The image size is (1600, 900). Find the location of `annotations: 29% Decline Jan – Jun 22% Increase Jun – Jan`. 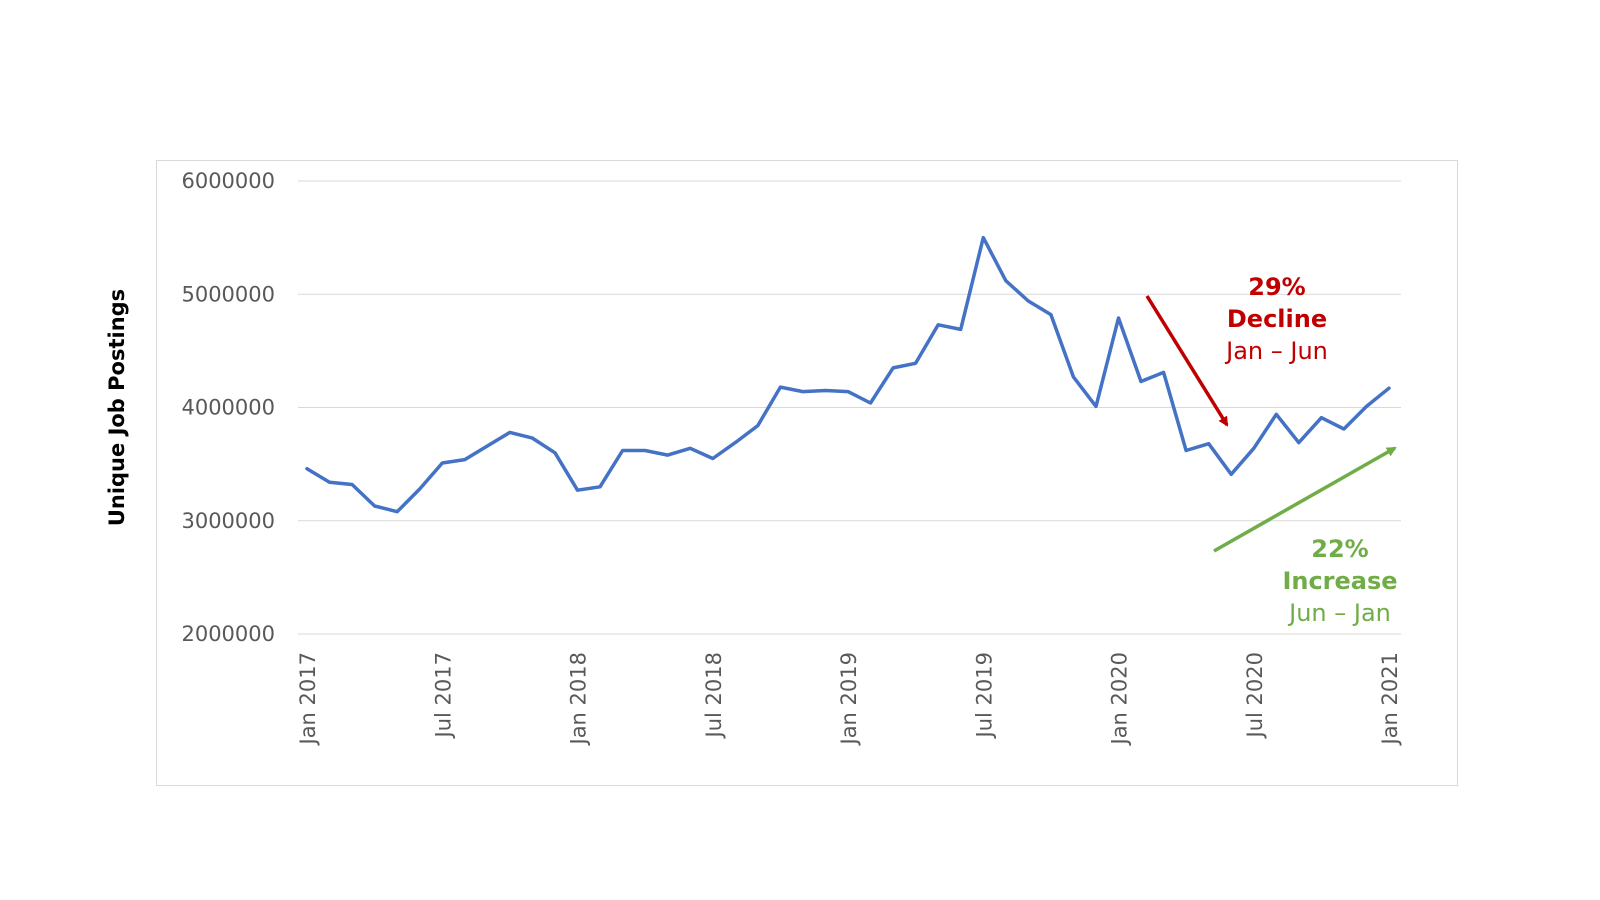

annotations: 29% Decline Jan – Jun 22% Increase Jun – Jan is located at coordinates (1271, 450).